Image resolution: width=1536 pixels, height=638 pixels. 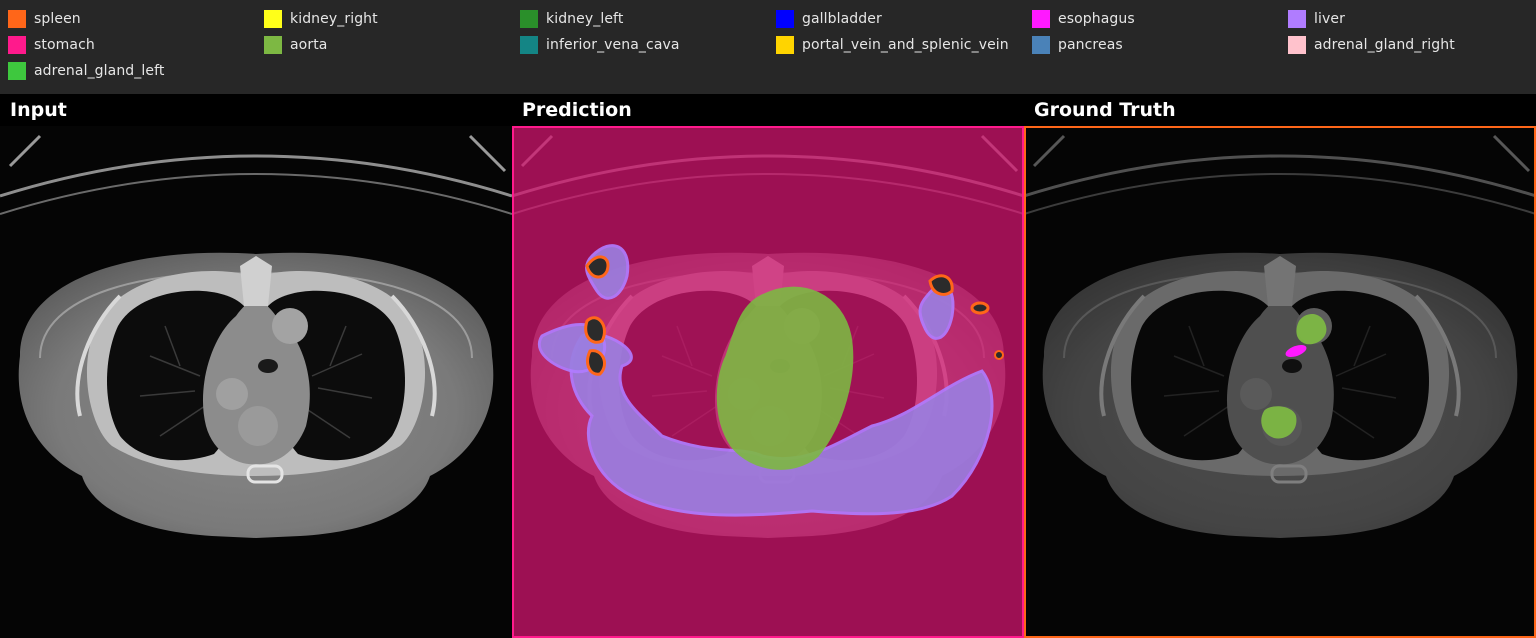 I want to click on legend-item-liver: liver, so click(x=1316, y=19).